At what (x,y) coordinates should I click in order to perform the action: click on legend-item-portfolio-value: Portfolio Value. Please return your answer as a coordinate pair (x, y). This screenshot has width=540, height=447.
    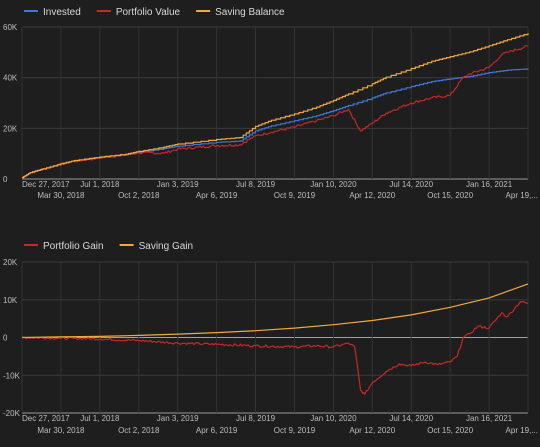
    Looking at the image, I should click on (138, 12).